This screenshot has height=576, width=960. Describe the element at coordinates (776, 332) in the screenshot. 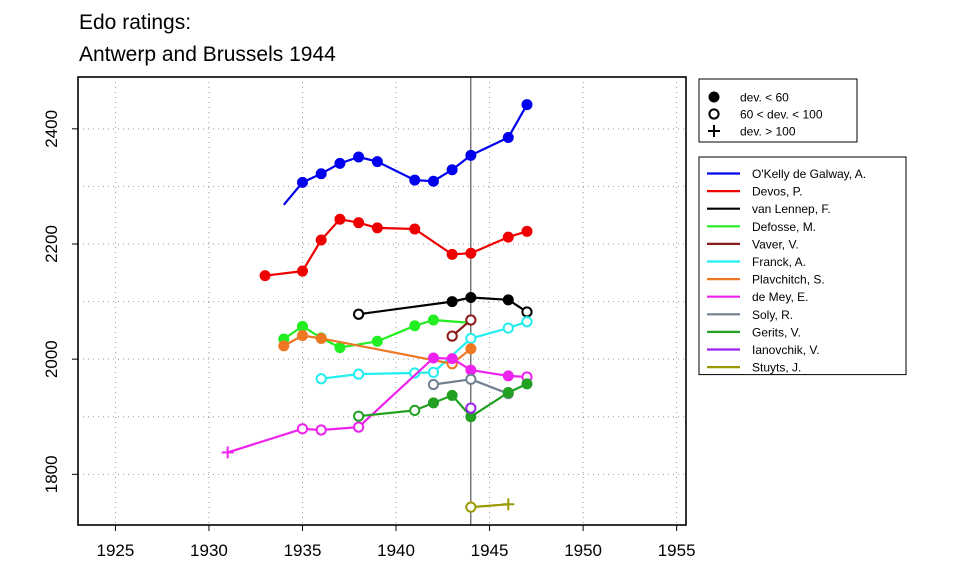

I see `legend-label-9: Gerits, V.` at that location.